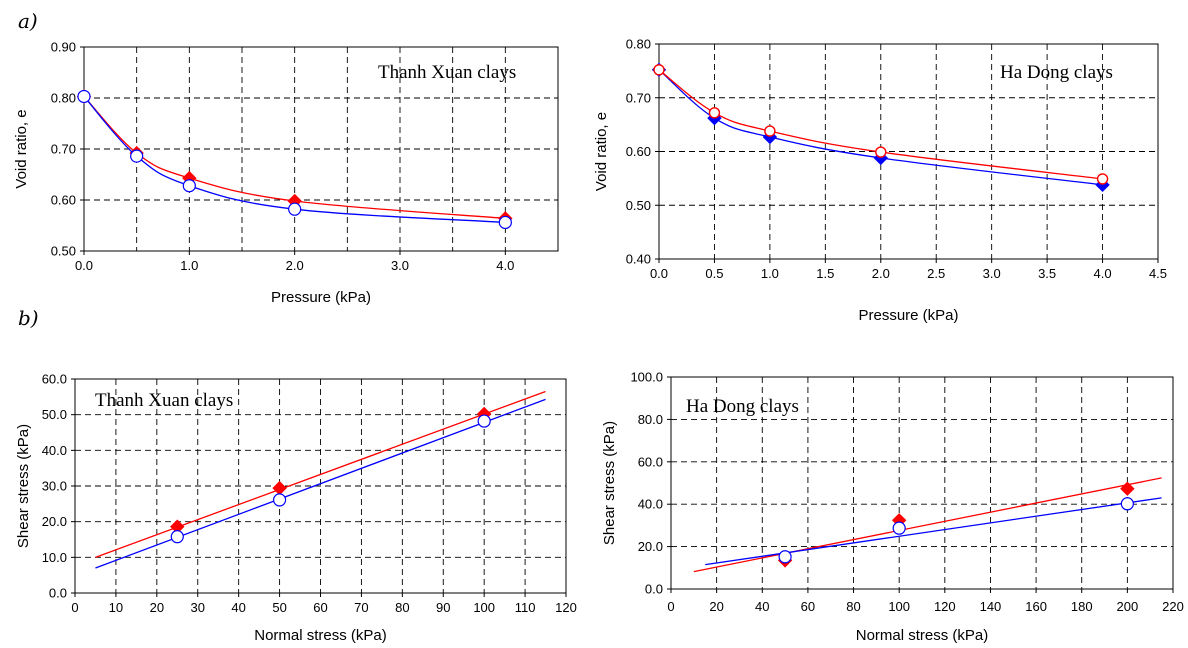 This screenshot has height=648, width=1188. Describe the element at coordinates (825, 273) in the screenshot. I see `x-tick-label: 1.5` at that location.